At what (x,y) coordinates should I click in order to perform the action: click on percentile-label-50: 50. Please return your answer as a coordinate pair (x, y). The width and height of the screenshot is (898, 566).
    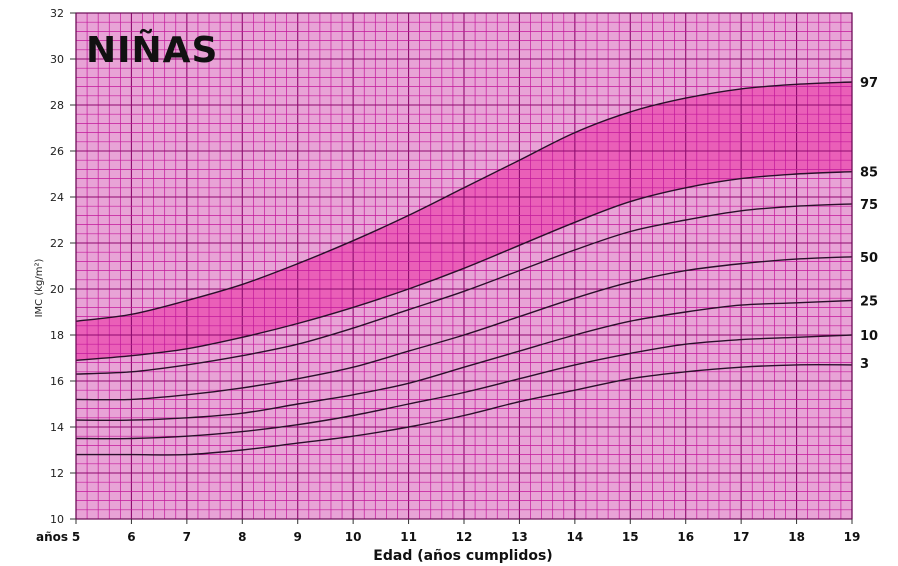
    Looking at the image, I should click on (869, 258).